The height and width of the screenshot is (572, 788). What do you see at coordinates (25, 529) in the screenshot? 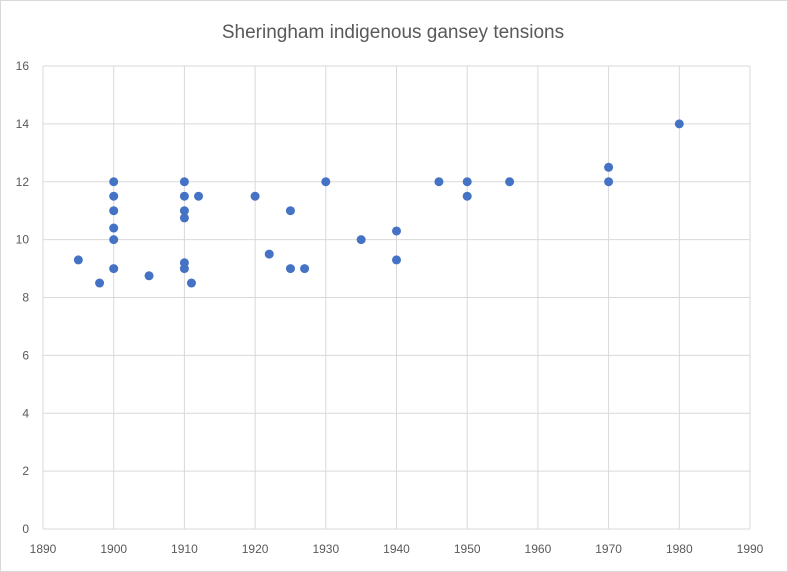
I see `y-tick-label: 0` at bounding box center [25, 529].